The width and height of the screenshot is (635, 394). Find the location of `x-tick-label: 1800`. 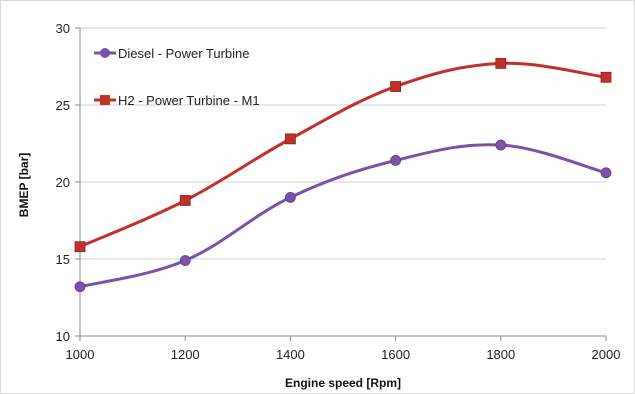

x-tick-label: 1800 is located at coordinates (500, 354).